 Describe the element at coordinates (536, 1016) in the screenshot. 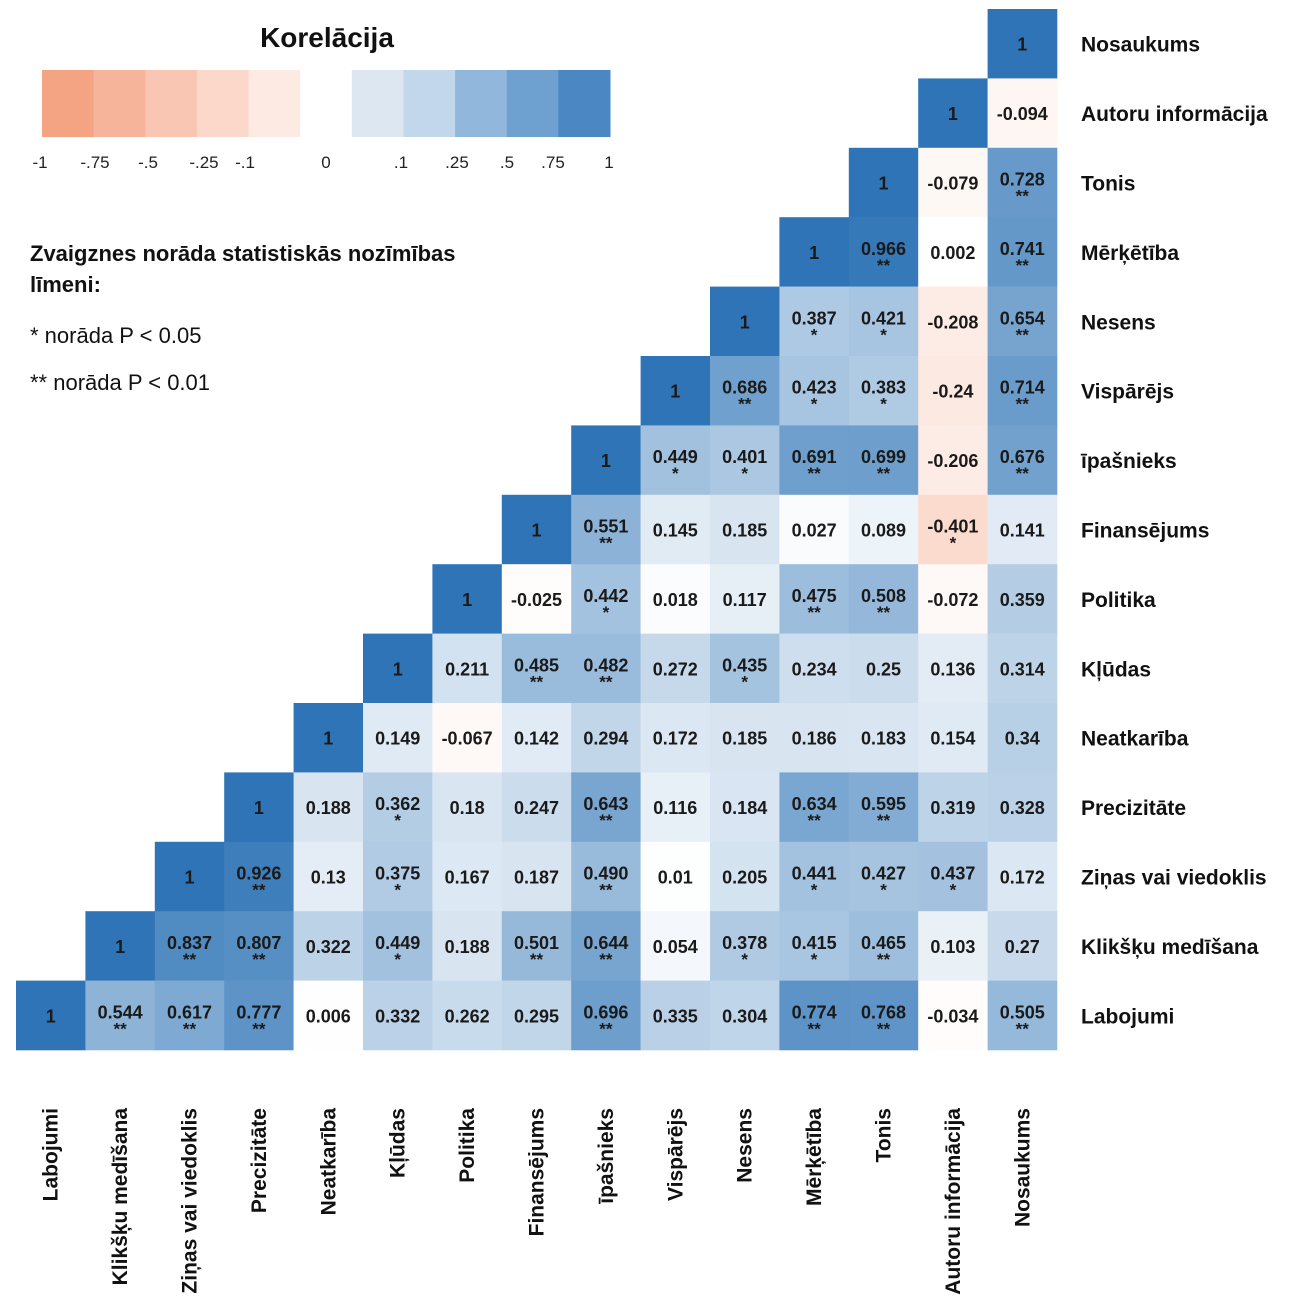

I see `cell-value: 0.295` at that location.